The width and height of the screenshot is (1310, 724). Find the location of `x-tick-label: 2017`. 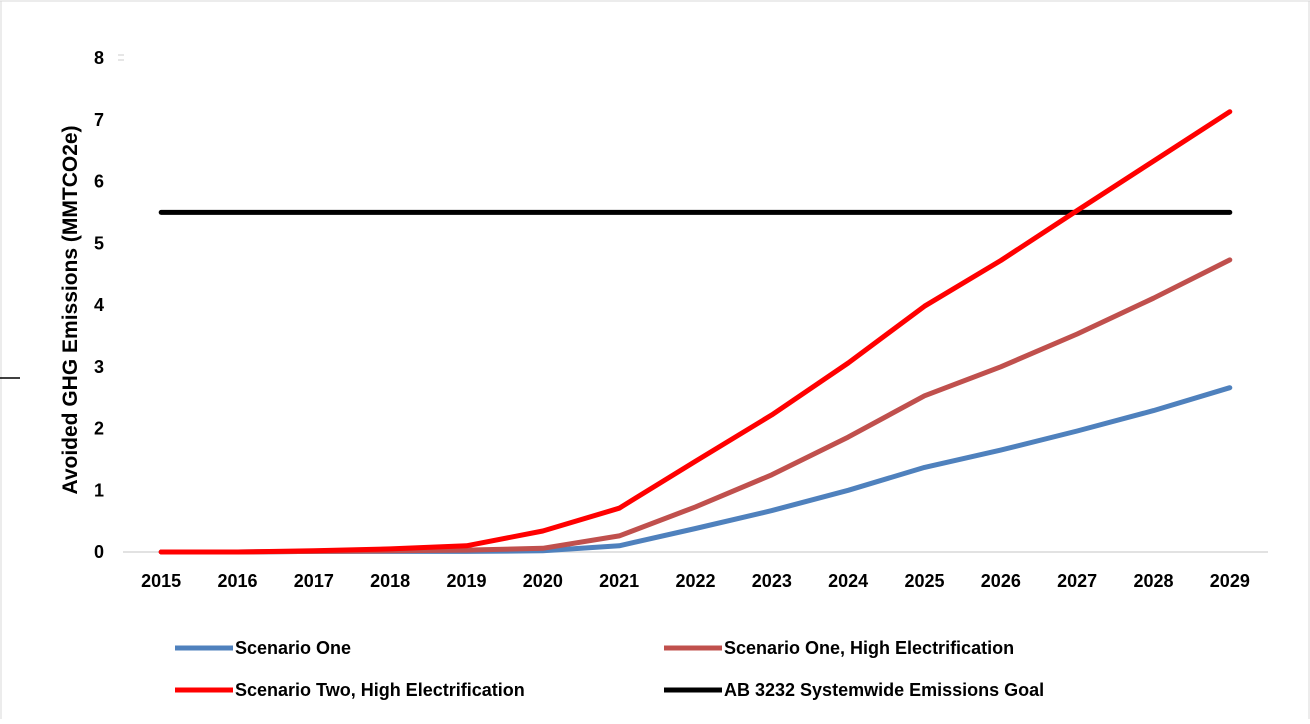

x-tick-label: 2017 is located at coordinates (314, 581).